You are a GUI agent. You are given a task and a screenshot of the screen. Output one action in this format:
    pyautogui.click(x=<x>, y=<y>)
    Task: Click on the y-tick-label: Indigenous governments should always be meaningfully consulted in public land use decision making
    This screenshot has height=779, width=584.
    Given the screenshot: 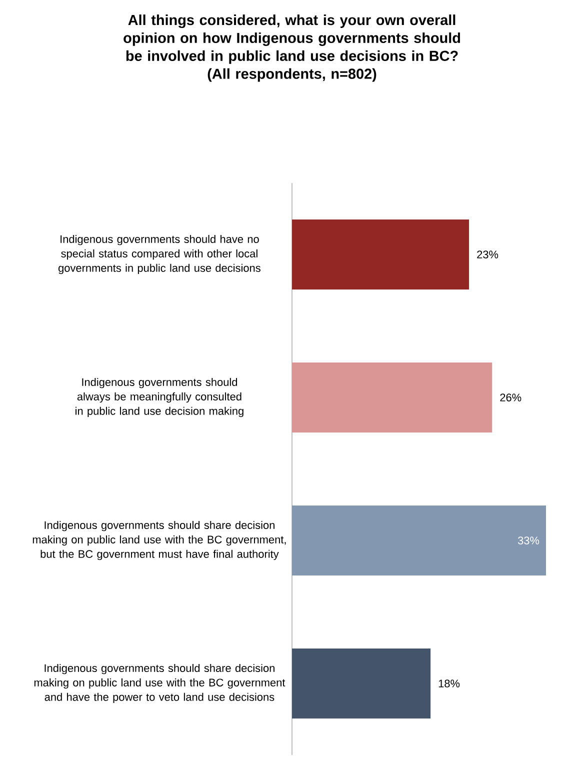 What is the action you would take?
    pyautogui.click(x=160, y=398)
    